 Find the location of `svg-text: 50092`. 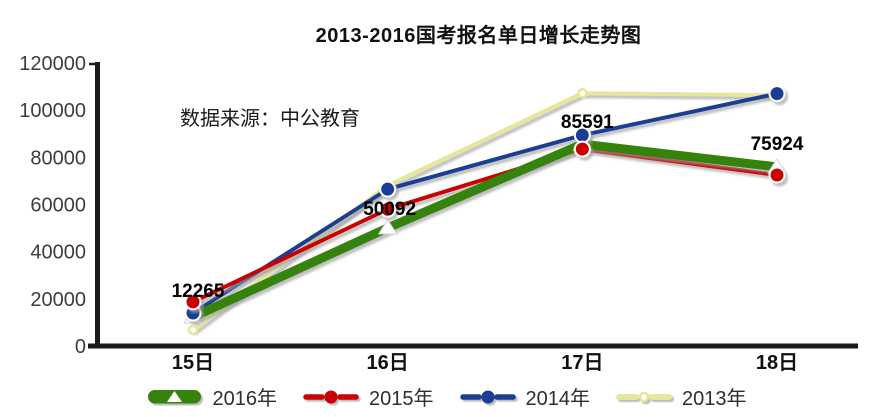

svg-text: 50092 is located at coordinates (389, 209).